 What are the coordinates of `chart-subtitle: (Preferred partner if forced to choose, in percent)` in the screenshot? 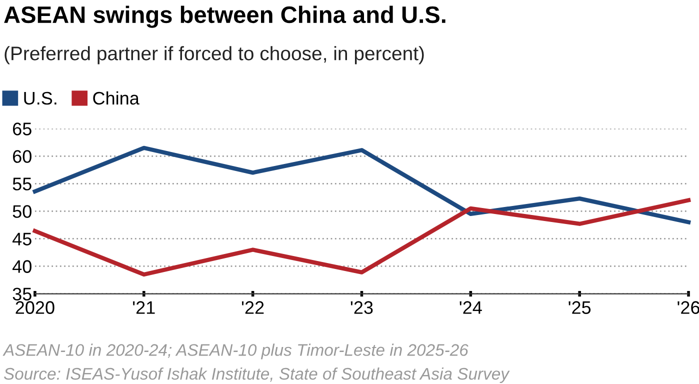 It's located at (214, 55).